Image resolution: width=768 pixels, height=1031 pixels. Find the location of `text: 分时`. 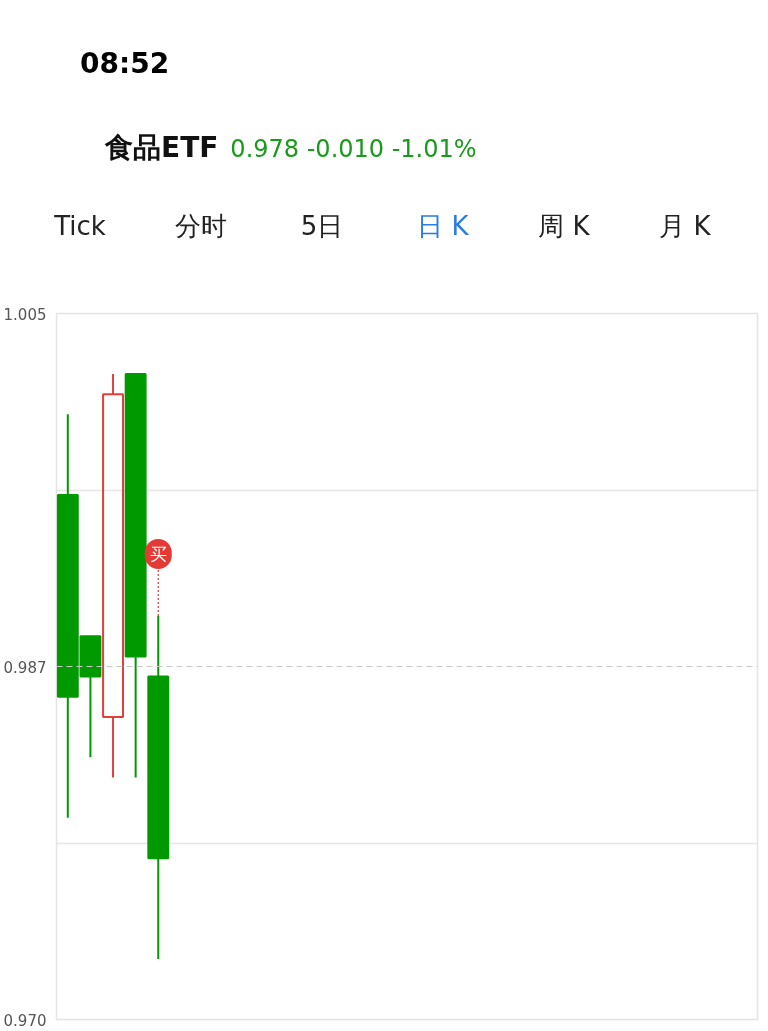

text: 分时 is located at coordinates (201, 226).